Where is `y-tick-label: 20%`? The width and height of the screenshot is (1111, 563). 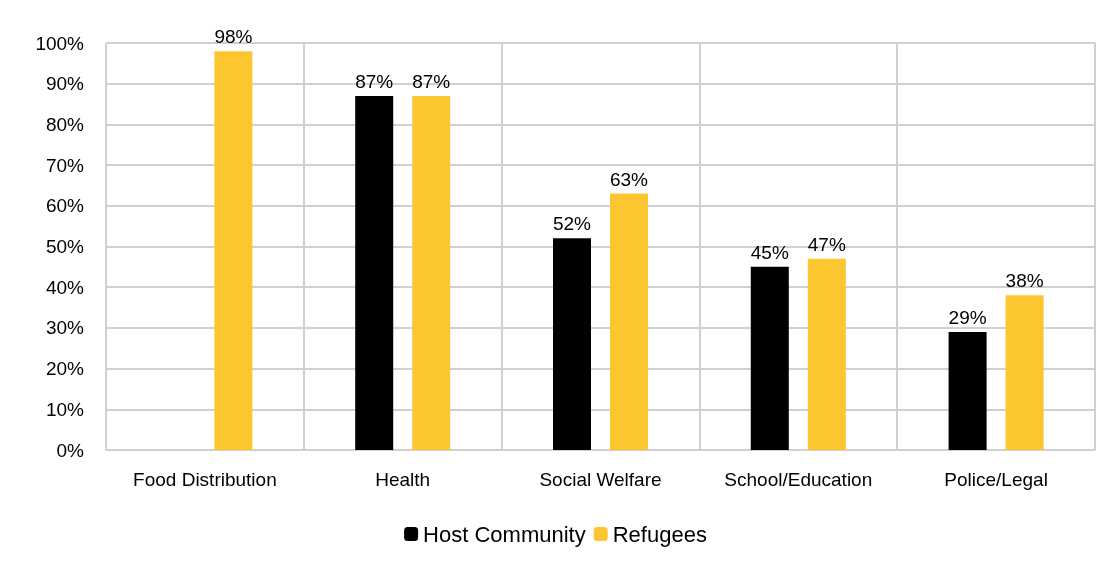
y-tick-label: 20% is located at coordinates (65, 369).